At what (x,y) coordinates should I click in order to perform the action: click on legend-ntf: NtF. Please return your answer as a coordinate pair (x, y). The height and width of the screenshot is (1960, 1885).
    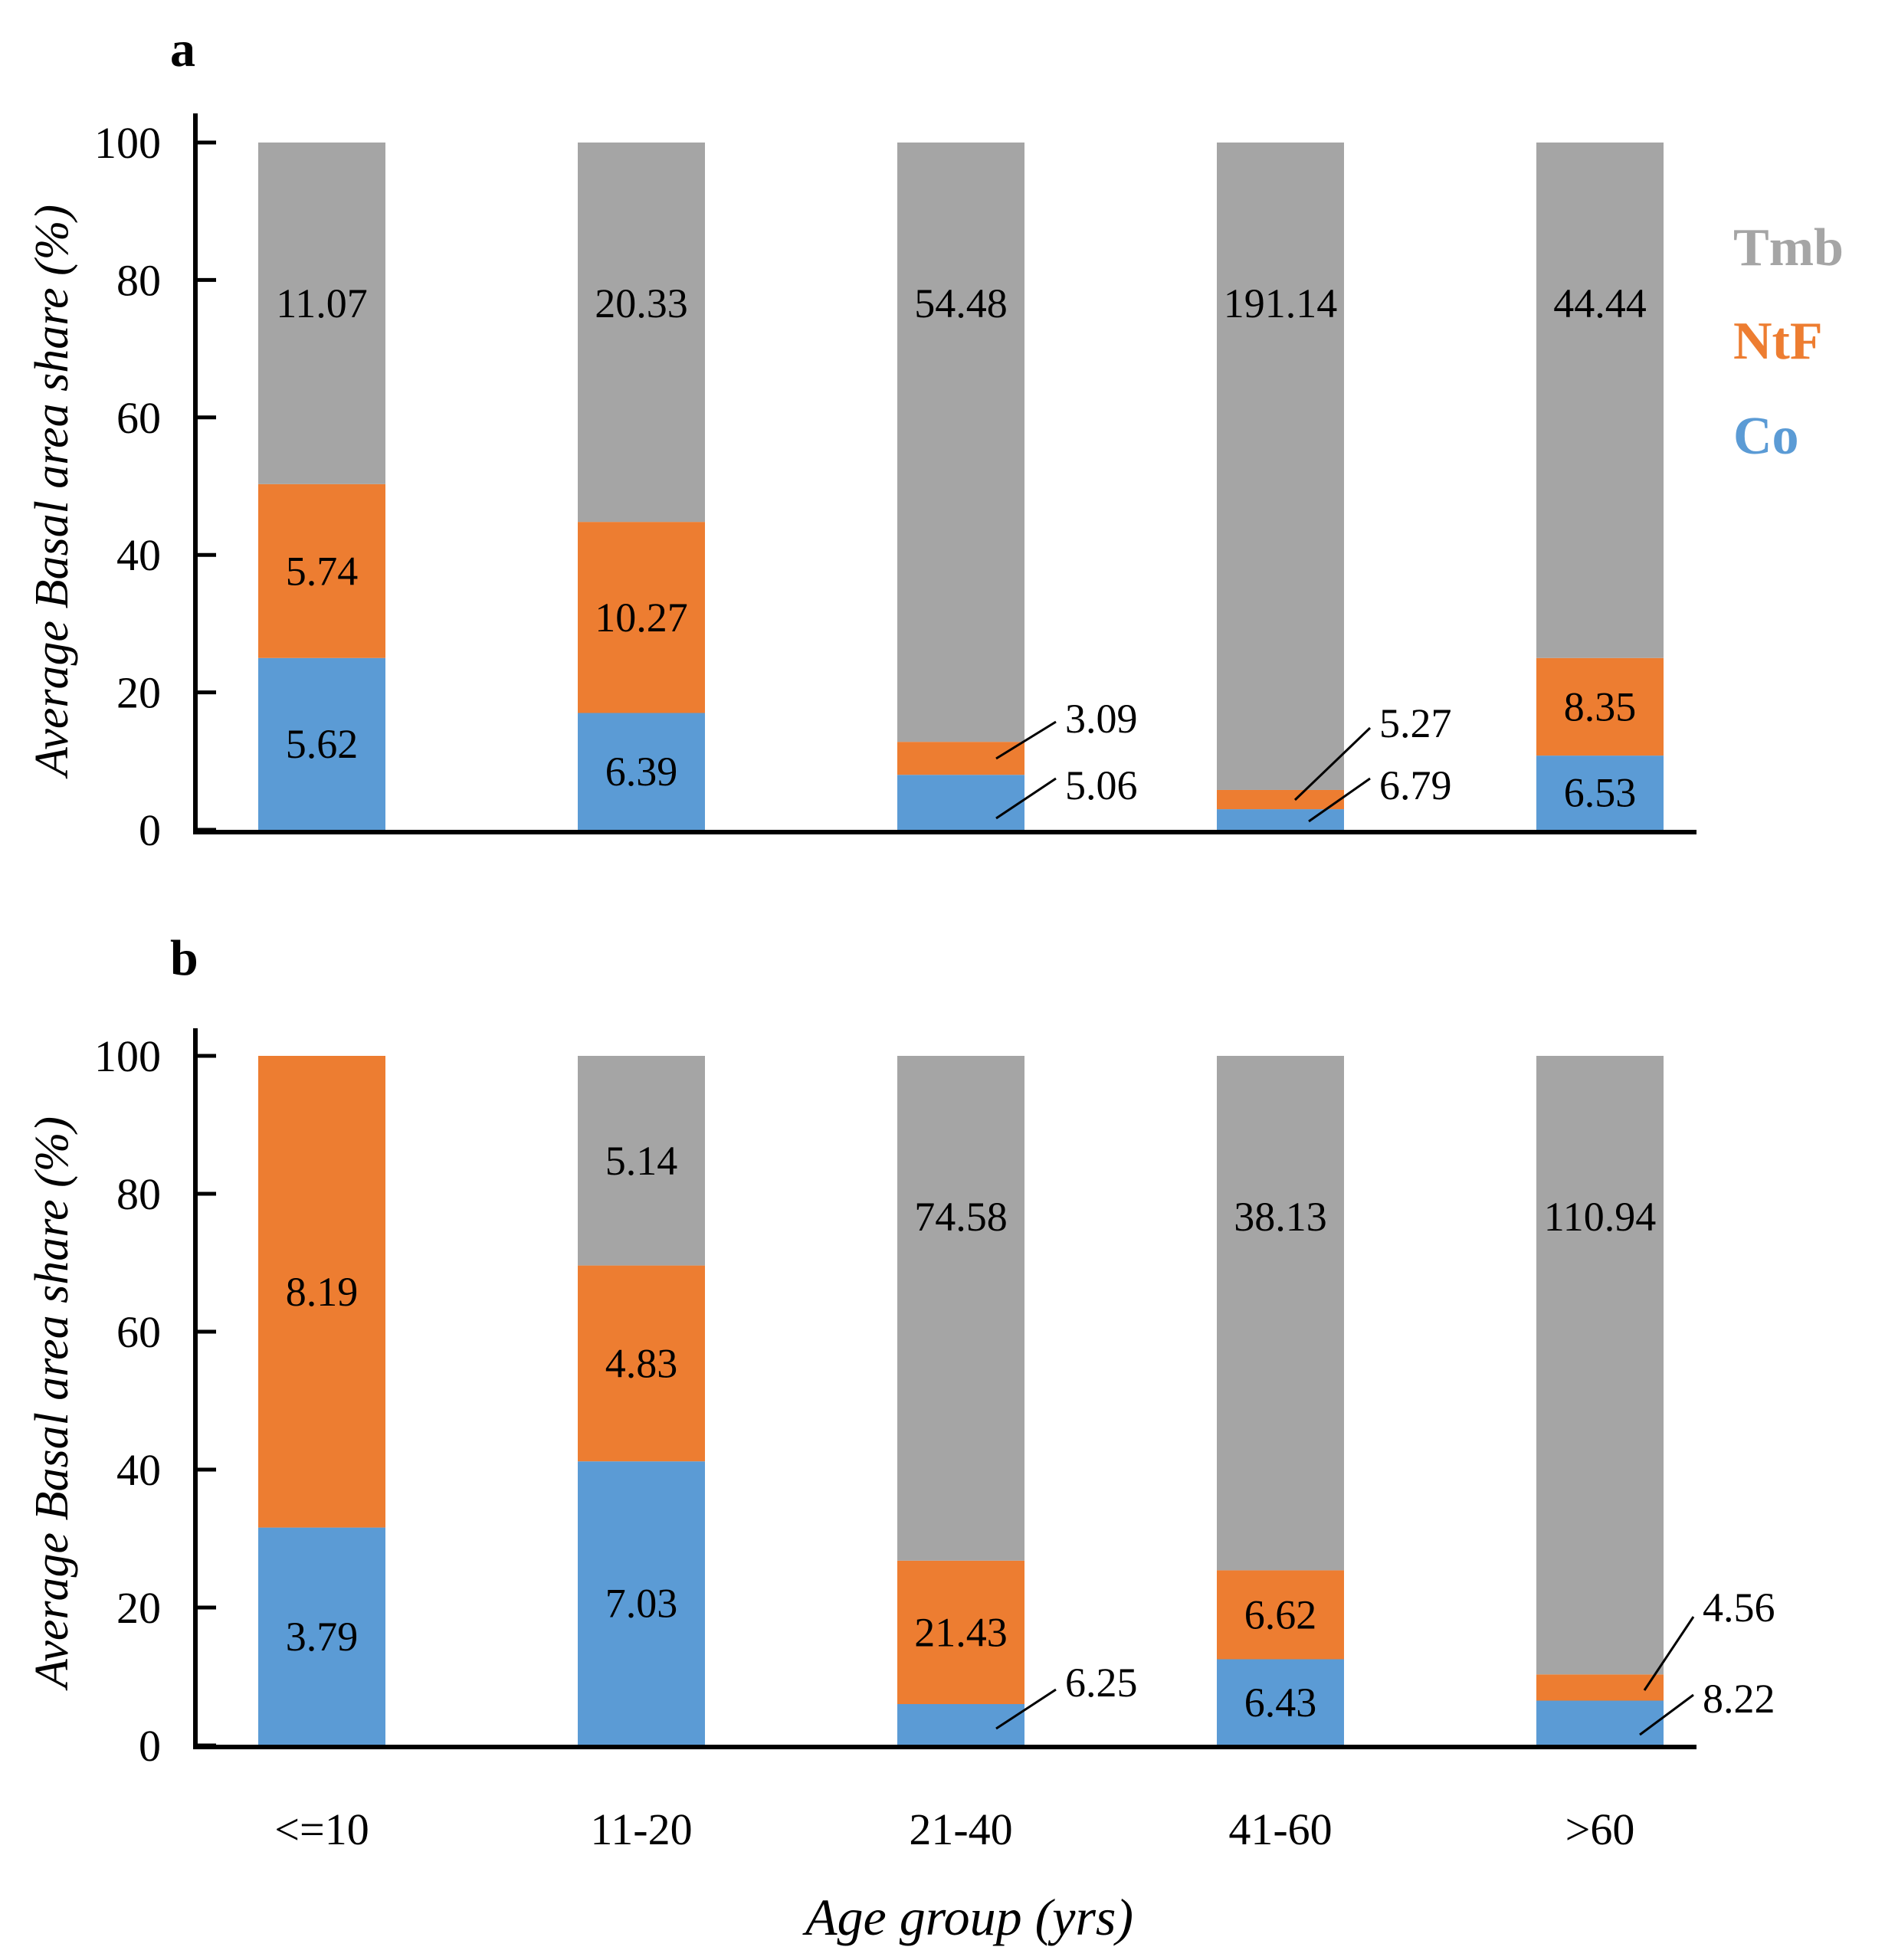
    Looking at the image, I should click on (1778, 341).